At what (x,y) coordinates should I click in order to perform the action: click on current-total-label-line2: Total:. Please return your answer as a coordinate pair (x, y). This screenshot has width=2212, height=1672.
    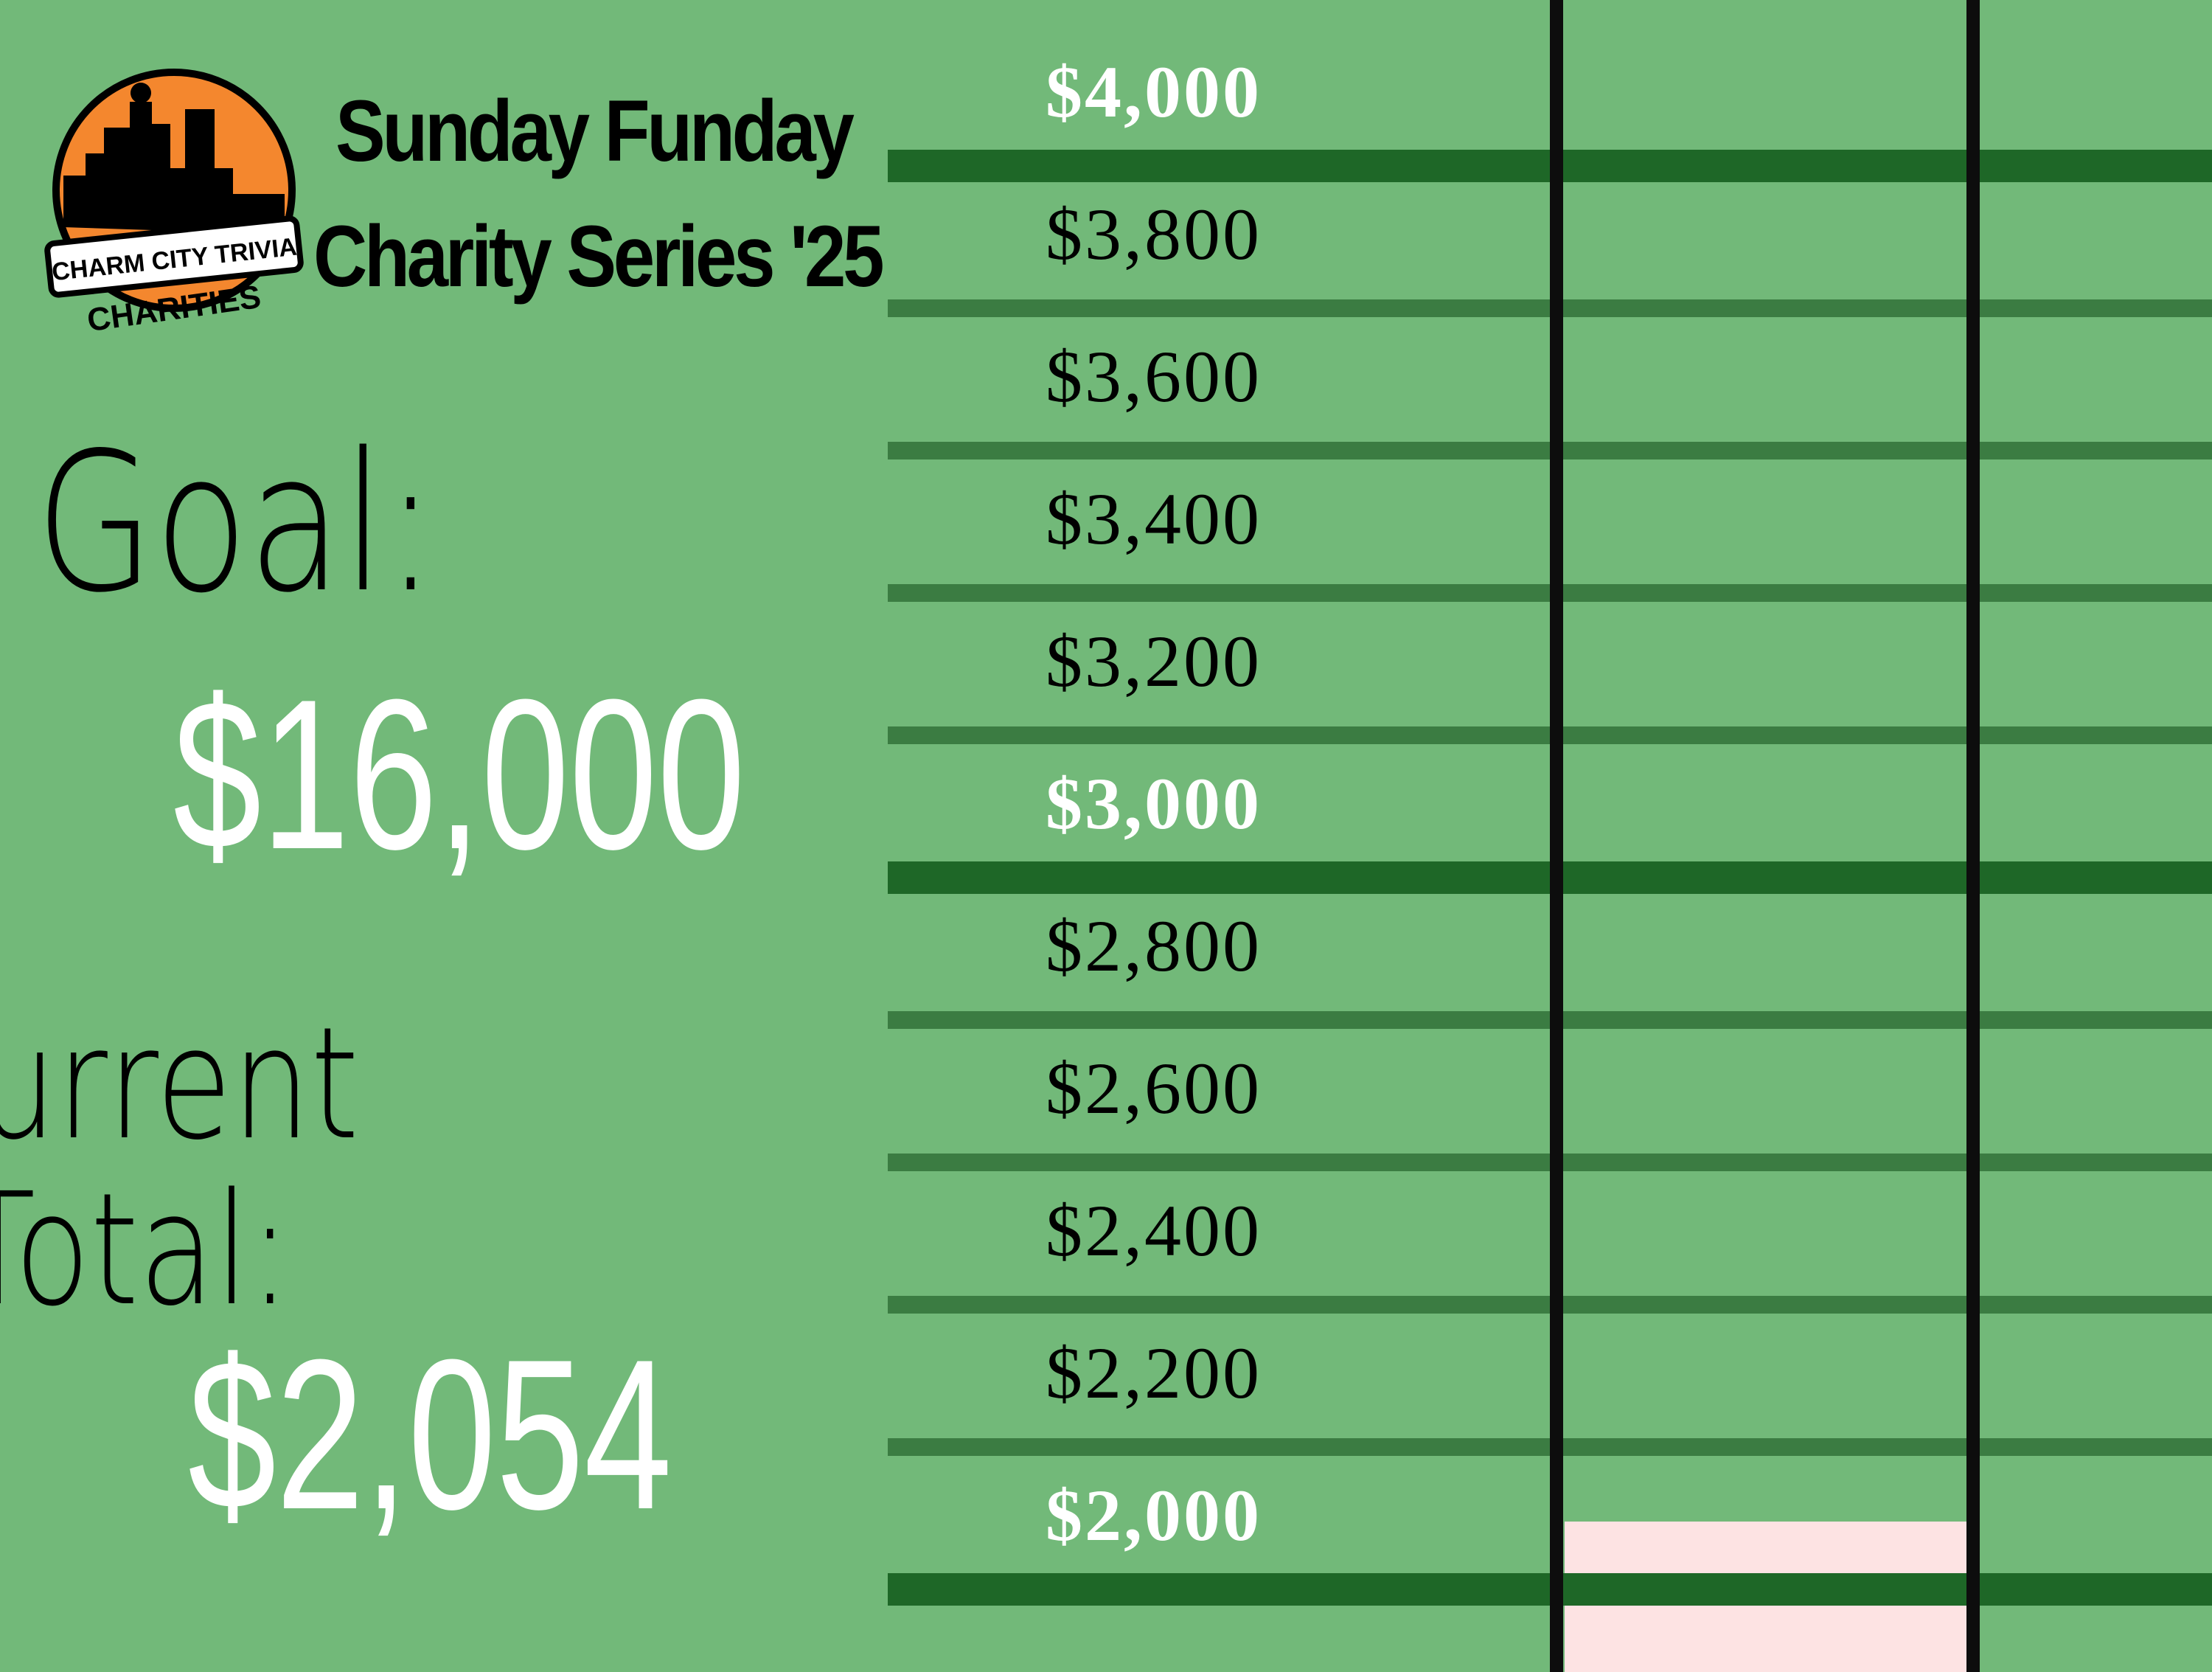
    Looking at the image, I should click on (145, 1249).